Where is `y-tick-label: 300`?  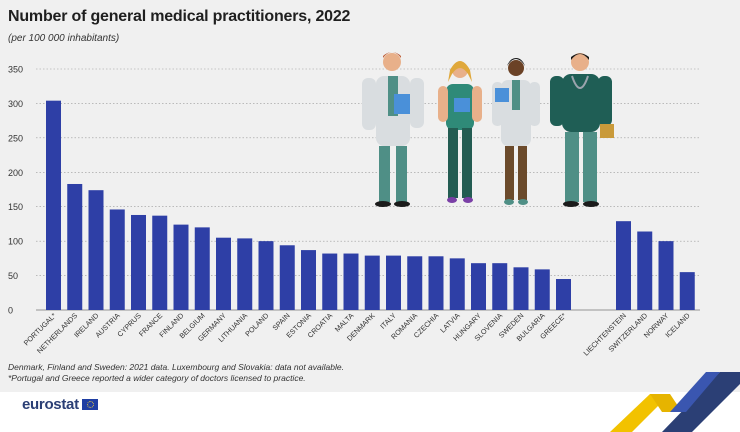
y-tick-label: 300 is located at coordinates (15, 104).